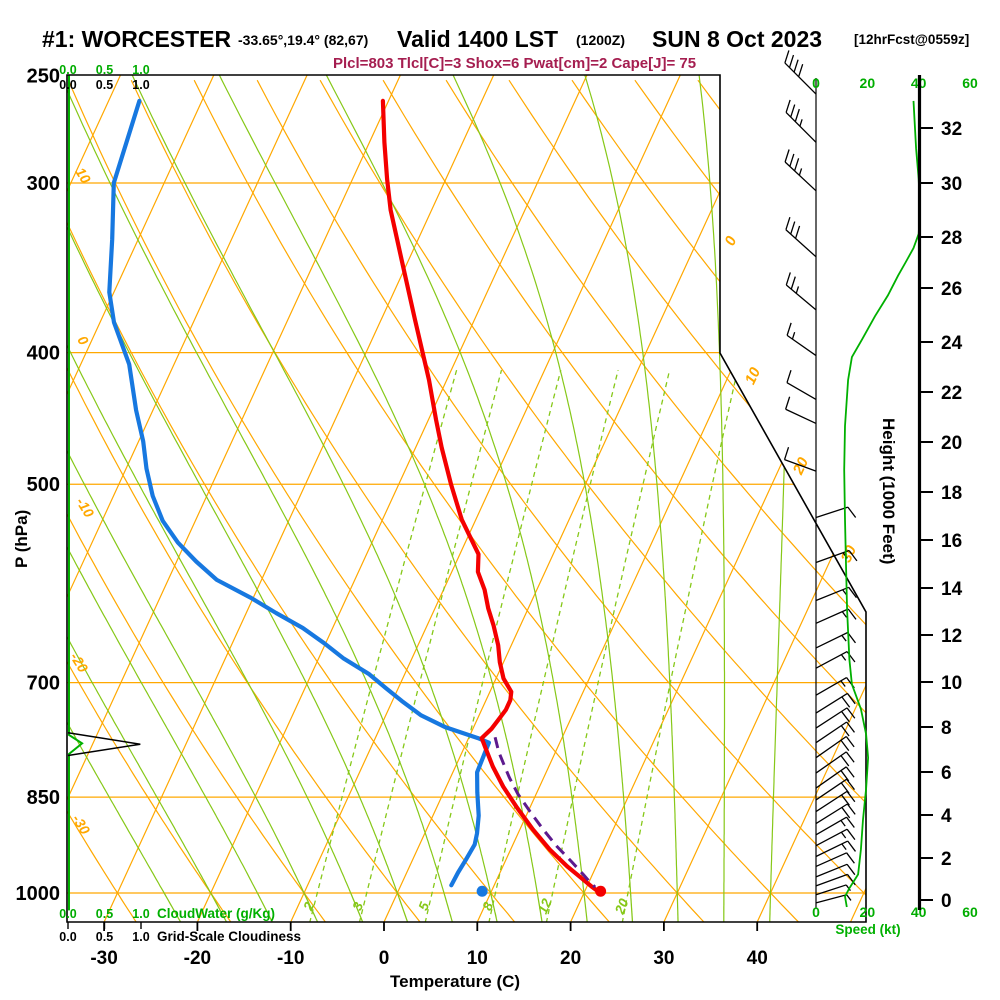 This screenshot has height=1000, width=1000. Describe the element at coordinates (545, 812) in the screenshot. I see `virtual-temperature-curve` at that location.